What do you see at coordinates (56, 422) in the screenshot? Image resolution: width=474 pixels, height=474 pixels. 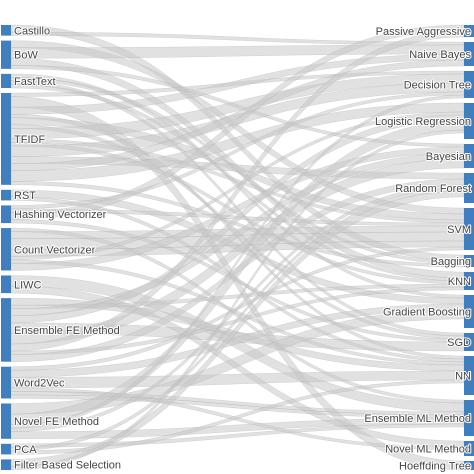 I see `source-node-label: Novel FE Method` at bounding box center [56, 422].